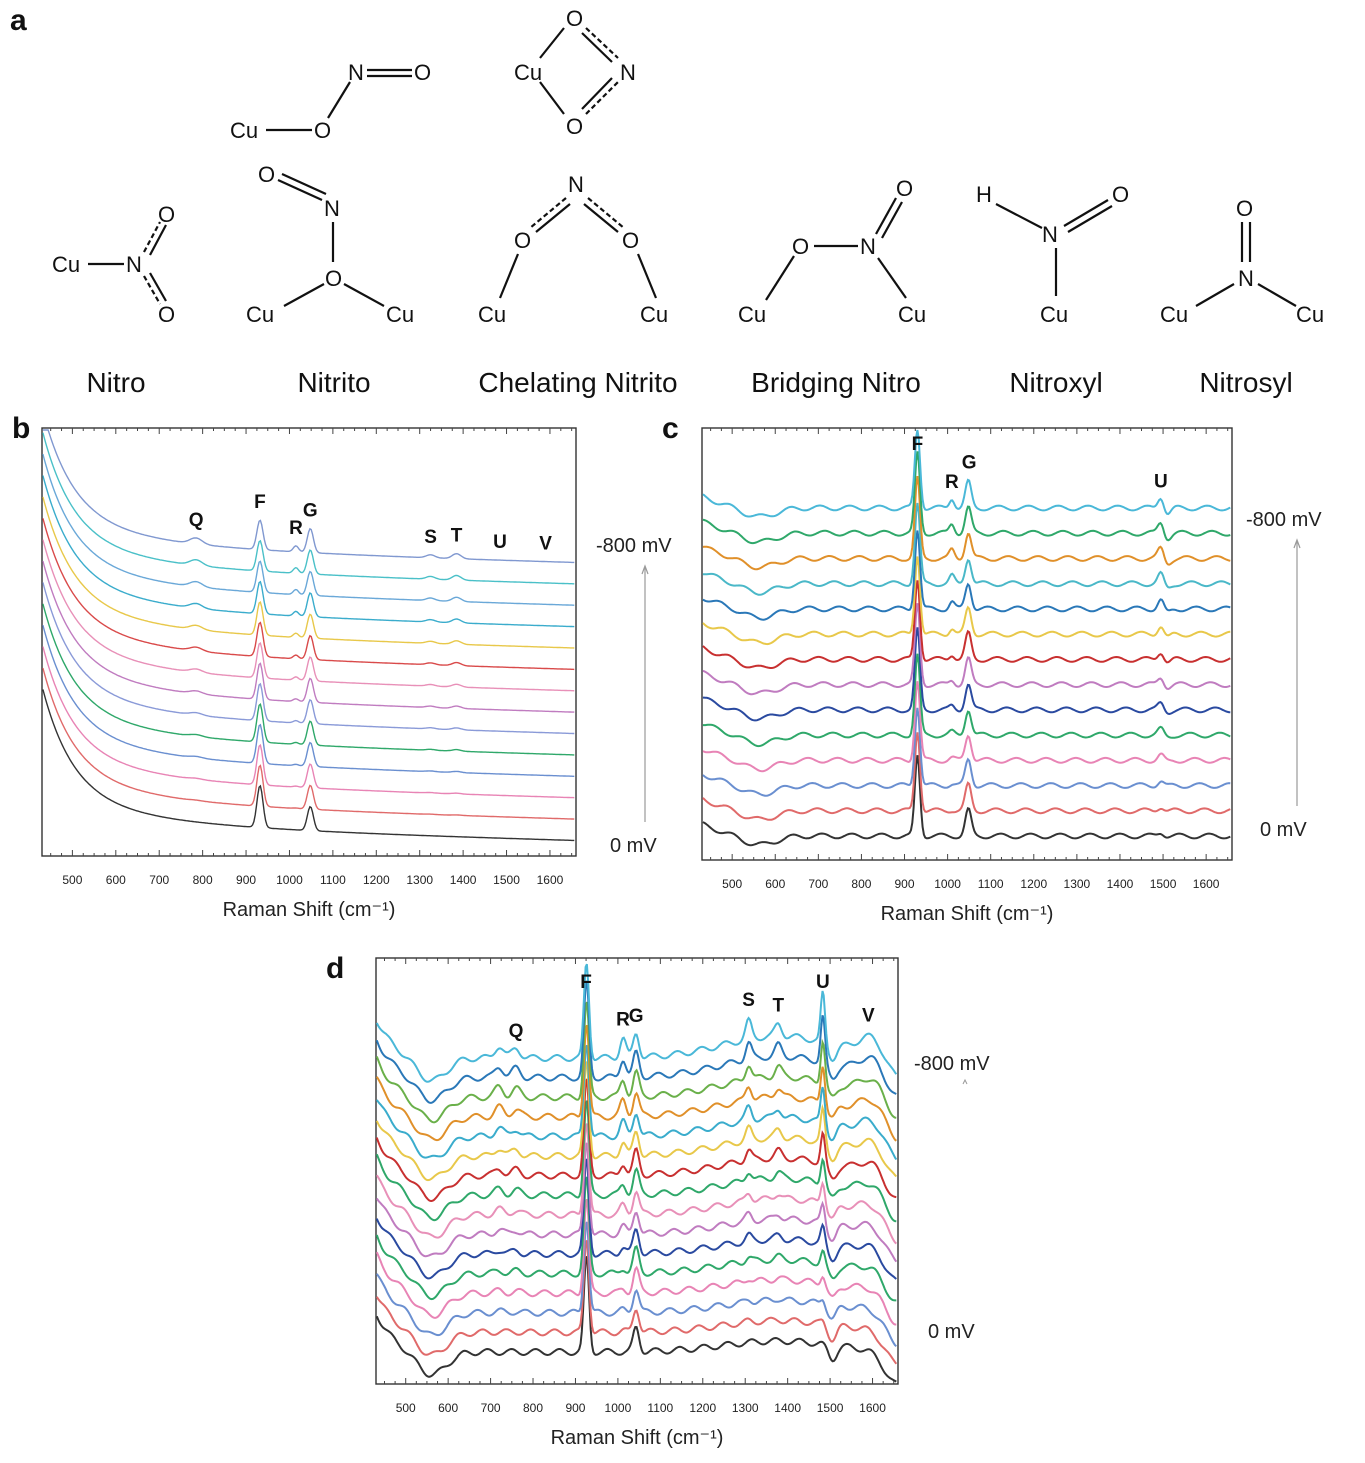  I want to click on structure-nitrosyl: O N Cu Cu, so click(1242, 261).